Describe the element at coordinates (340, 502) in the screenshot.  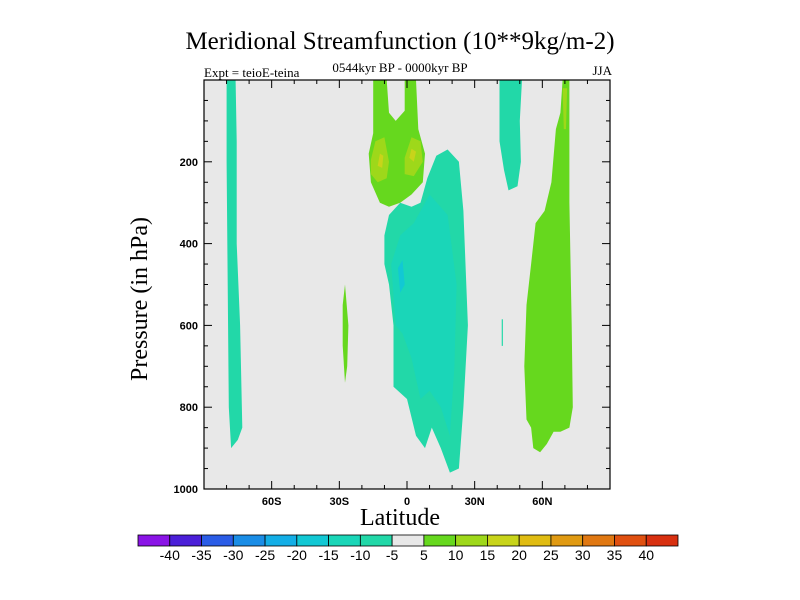
I see `x-tick-label: 30S` at that location.